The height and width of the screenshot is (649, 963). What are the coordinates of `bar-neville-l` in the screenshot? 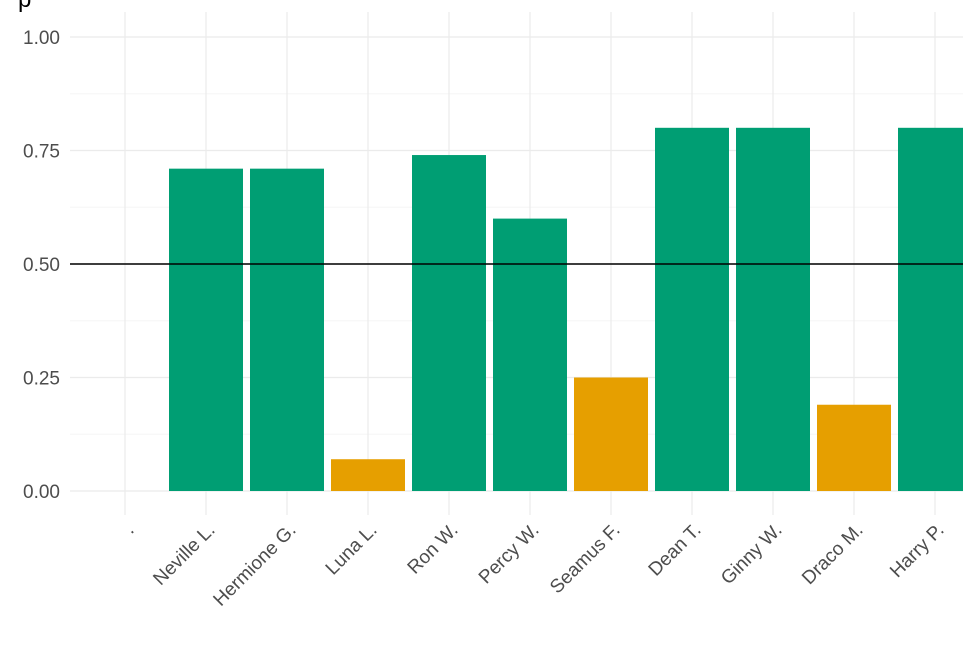 It's located at (206, 329).